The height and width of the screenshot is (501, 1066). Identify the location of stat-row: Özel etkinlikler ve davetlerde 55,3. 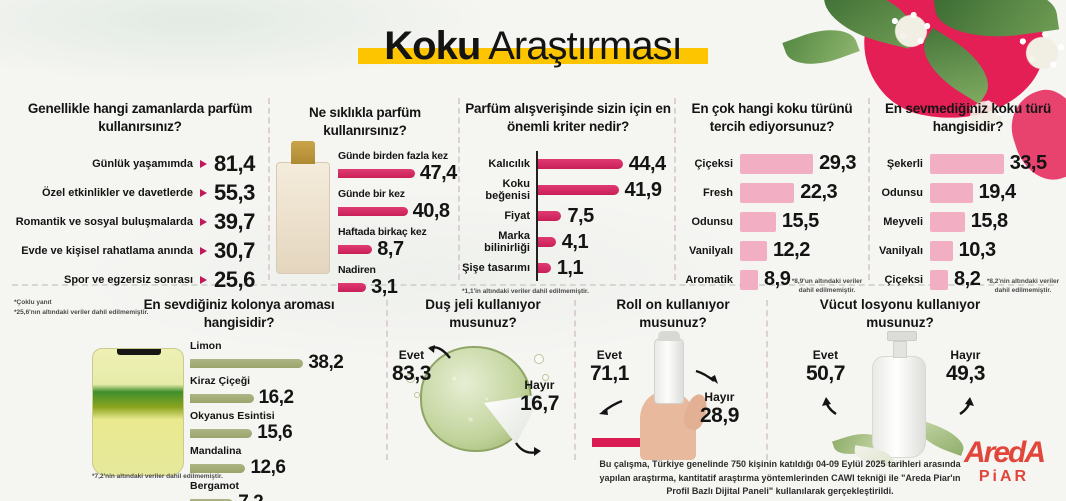
(140, 192).